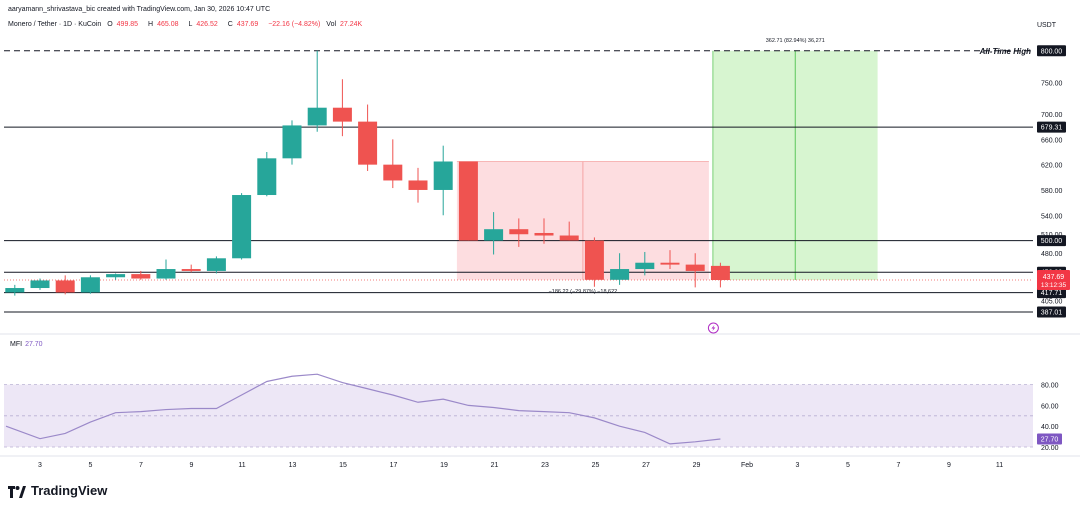  What do you see at coordinates (1050, 406) in the screenshot?
I see `mfi-tick-label: 60.00` at bounding box center [1050, 406].